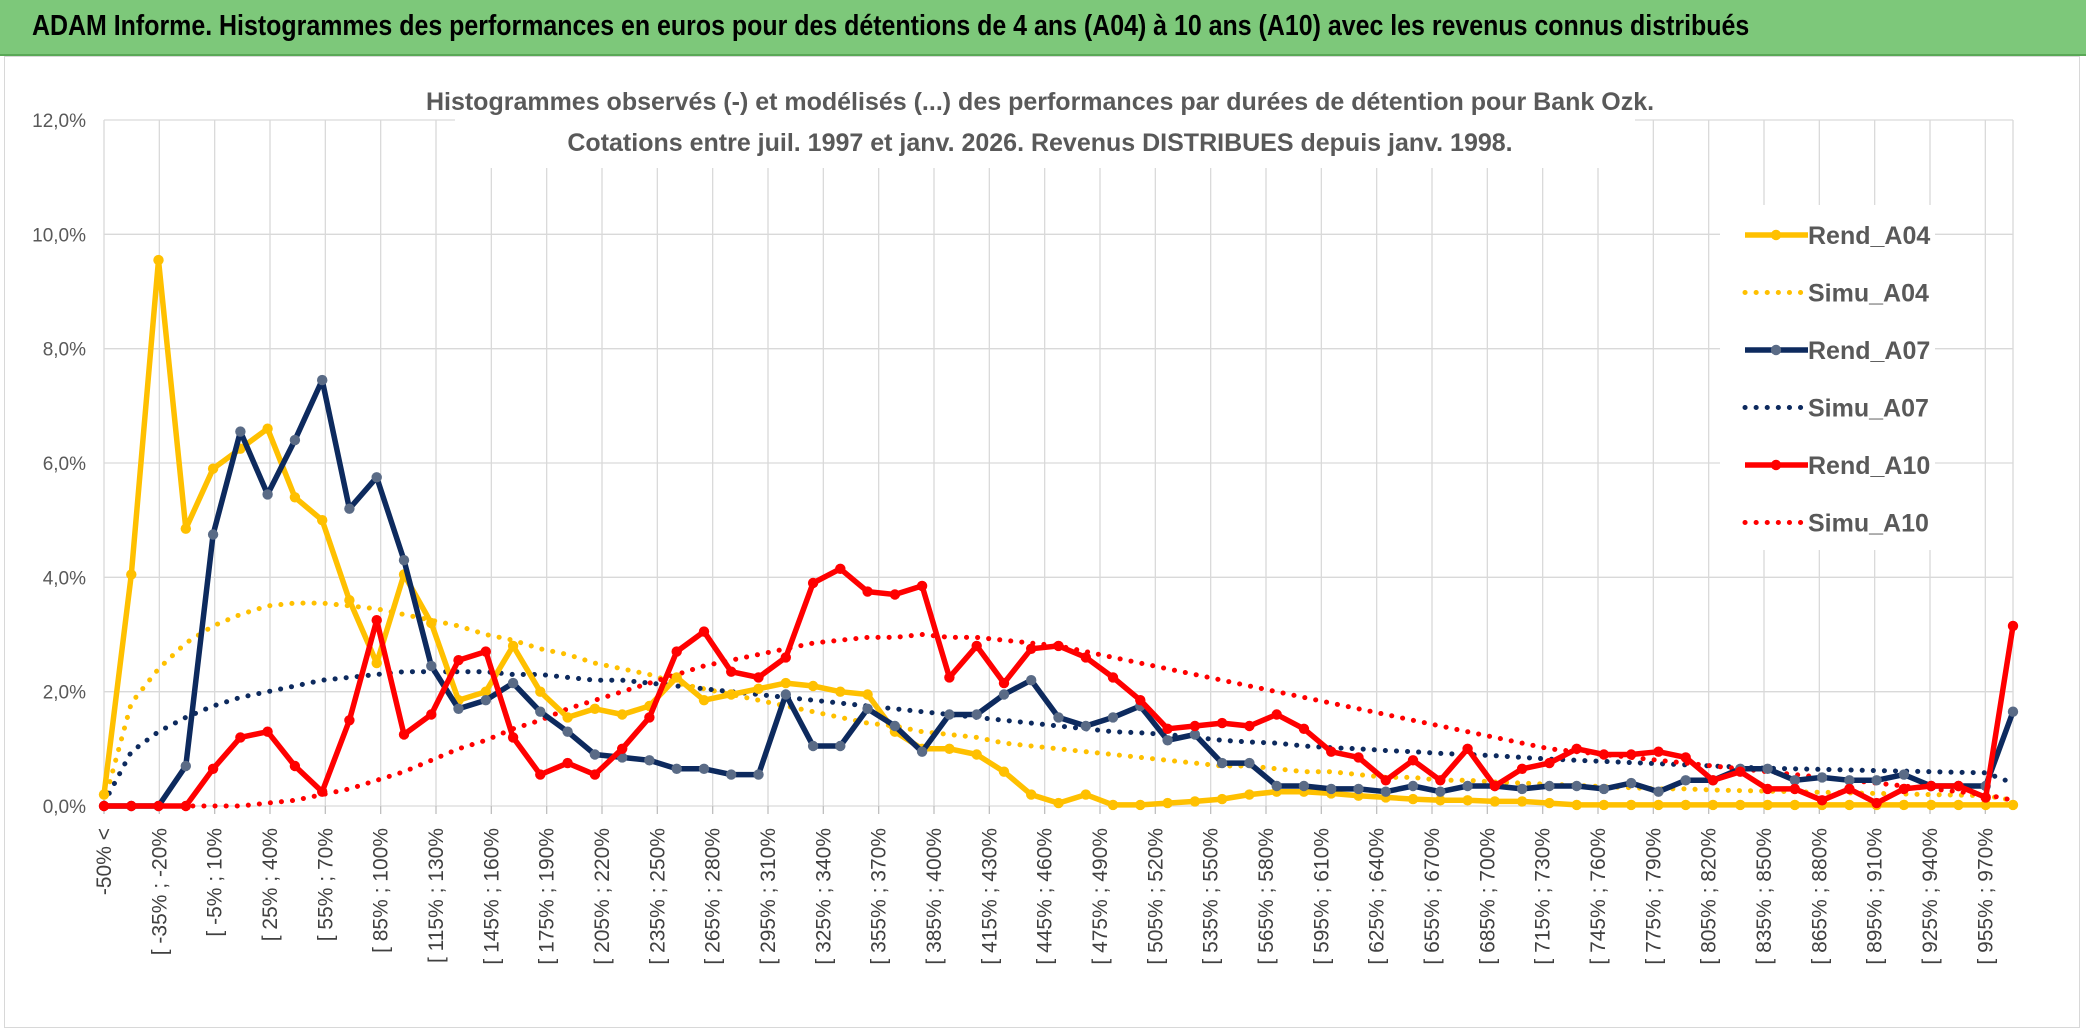 The image size is (2086, 1033). What do you see at coordinates (64, 350) in the screenshot?
I see `y-tick-label: 8,0%` at bounding box center [64, 350].